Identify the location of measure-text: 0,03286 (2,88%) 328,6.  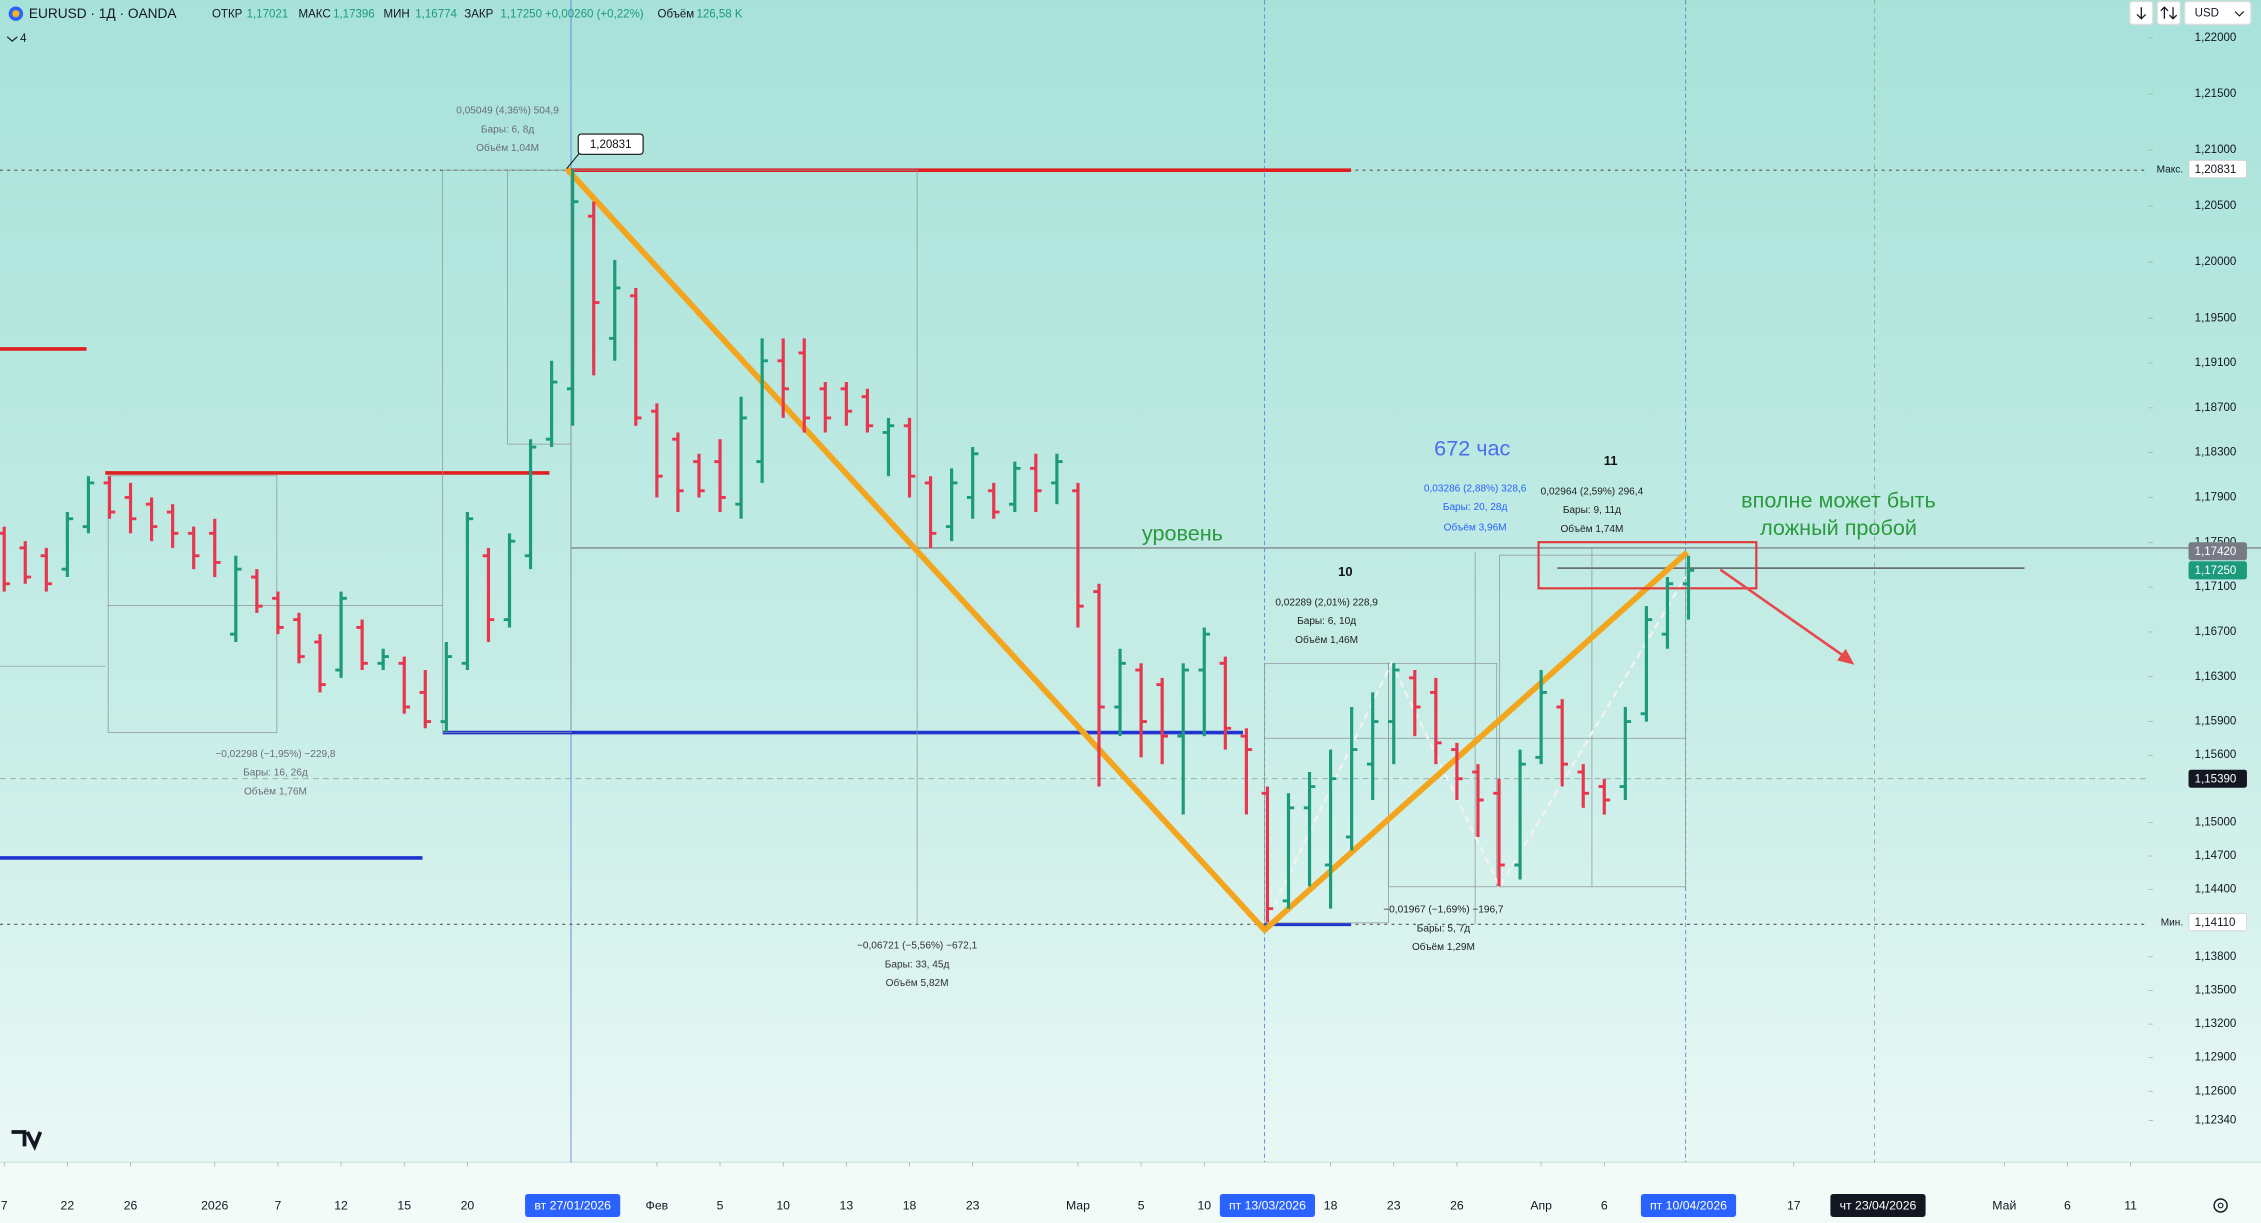
(1475, 488).